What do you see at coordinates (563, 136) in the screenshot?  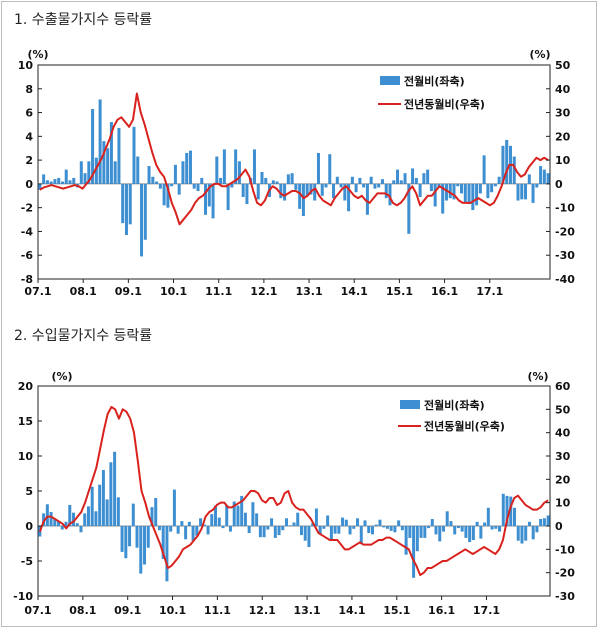 I see `right-tick-label: 20` at bounding box center [563, 136].